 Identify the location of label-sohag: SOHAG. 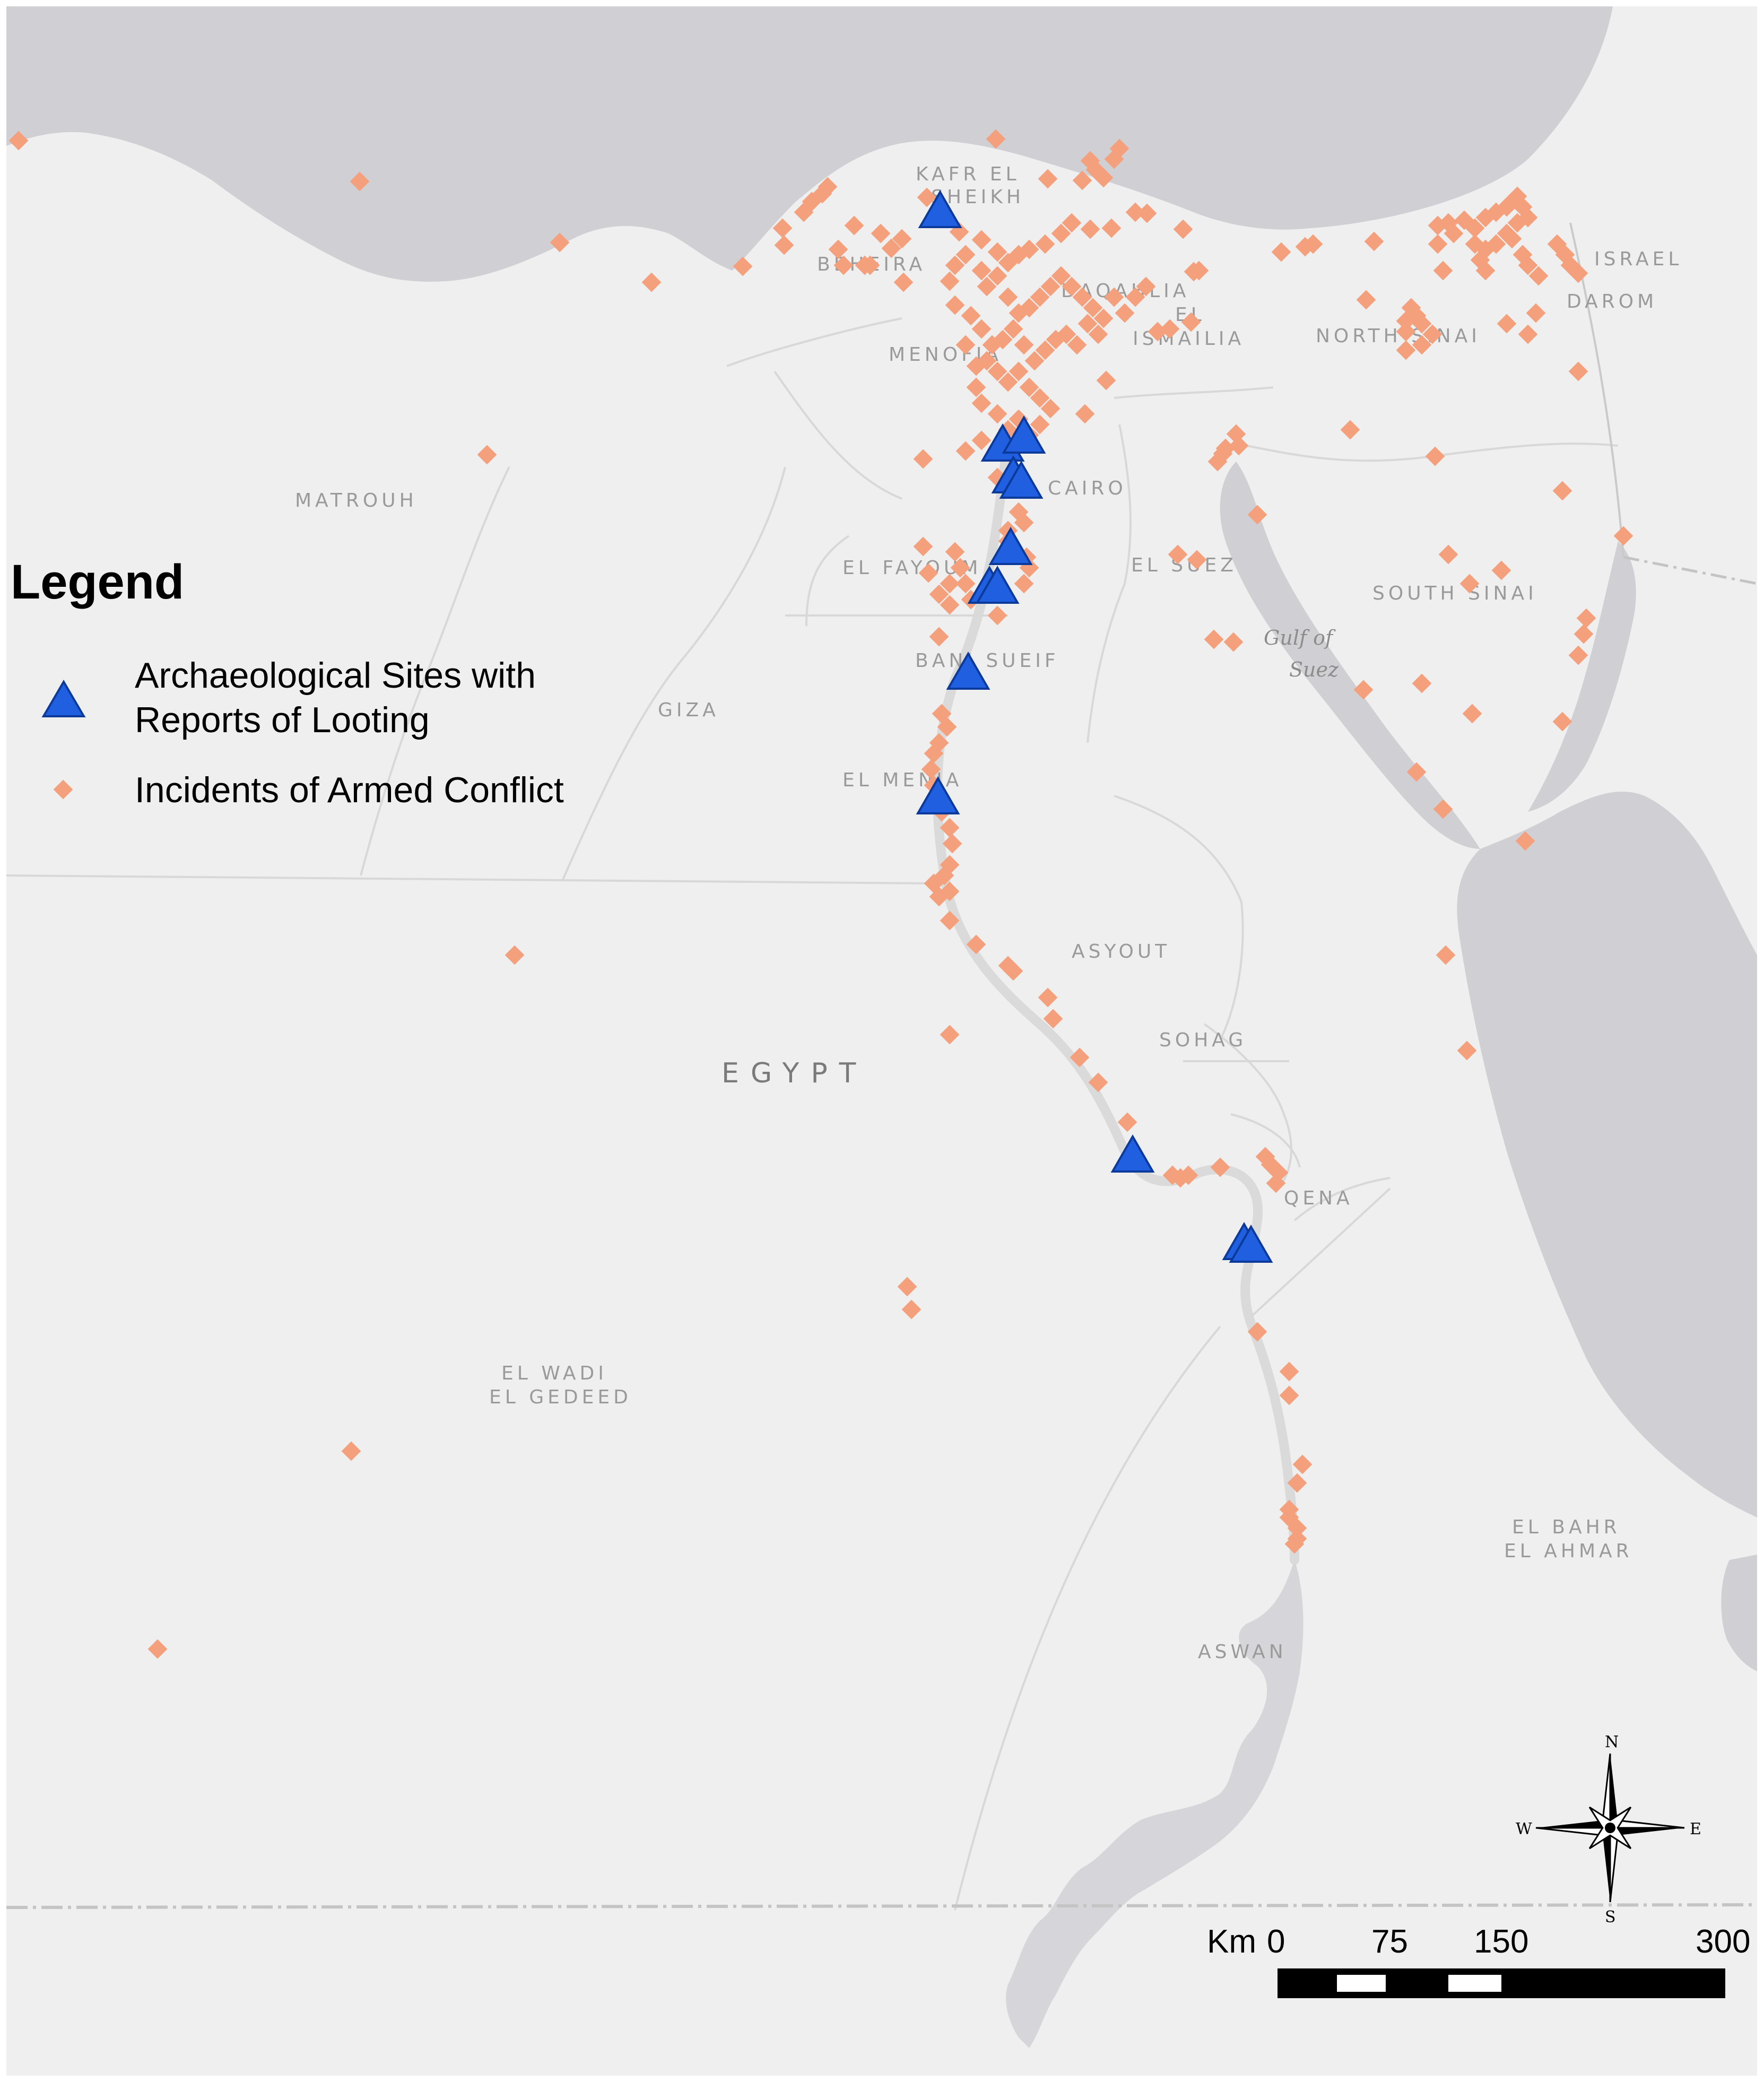
(1203, 1040).